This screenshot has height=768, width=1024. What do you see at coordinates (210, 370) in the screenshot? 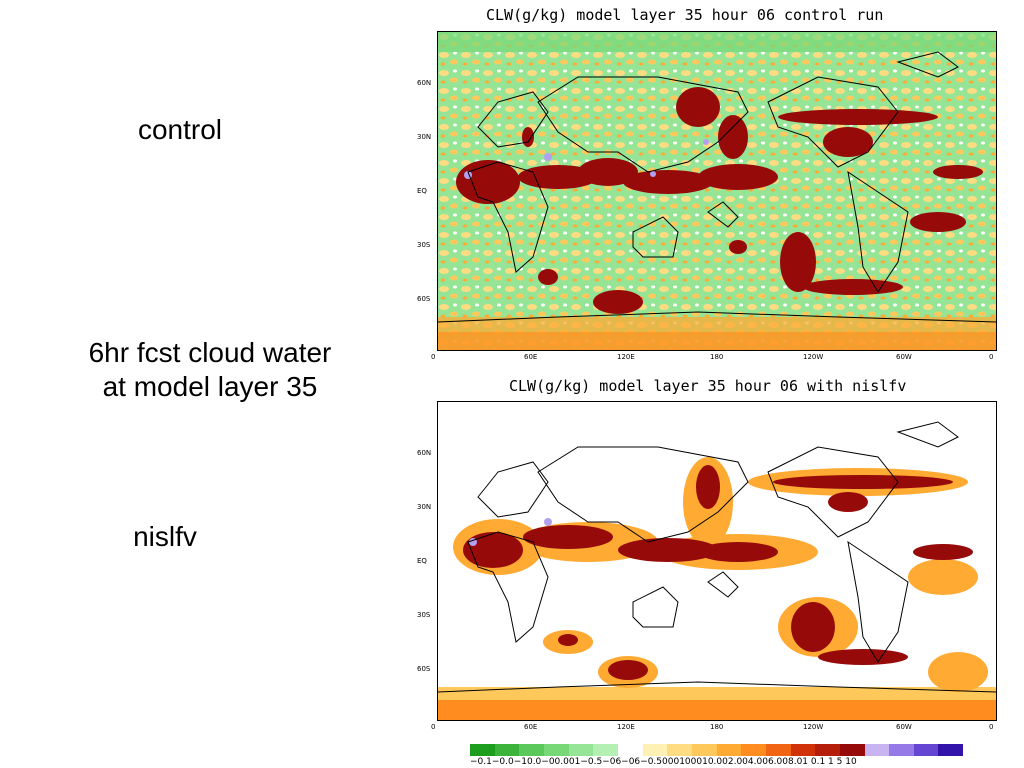
I see `caption: 6hr fcst cloud water at model layer 35` at bounding box center [210, 370].